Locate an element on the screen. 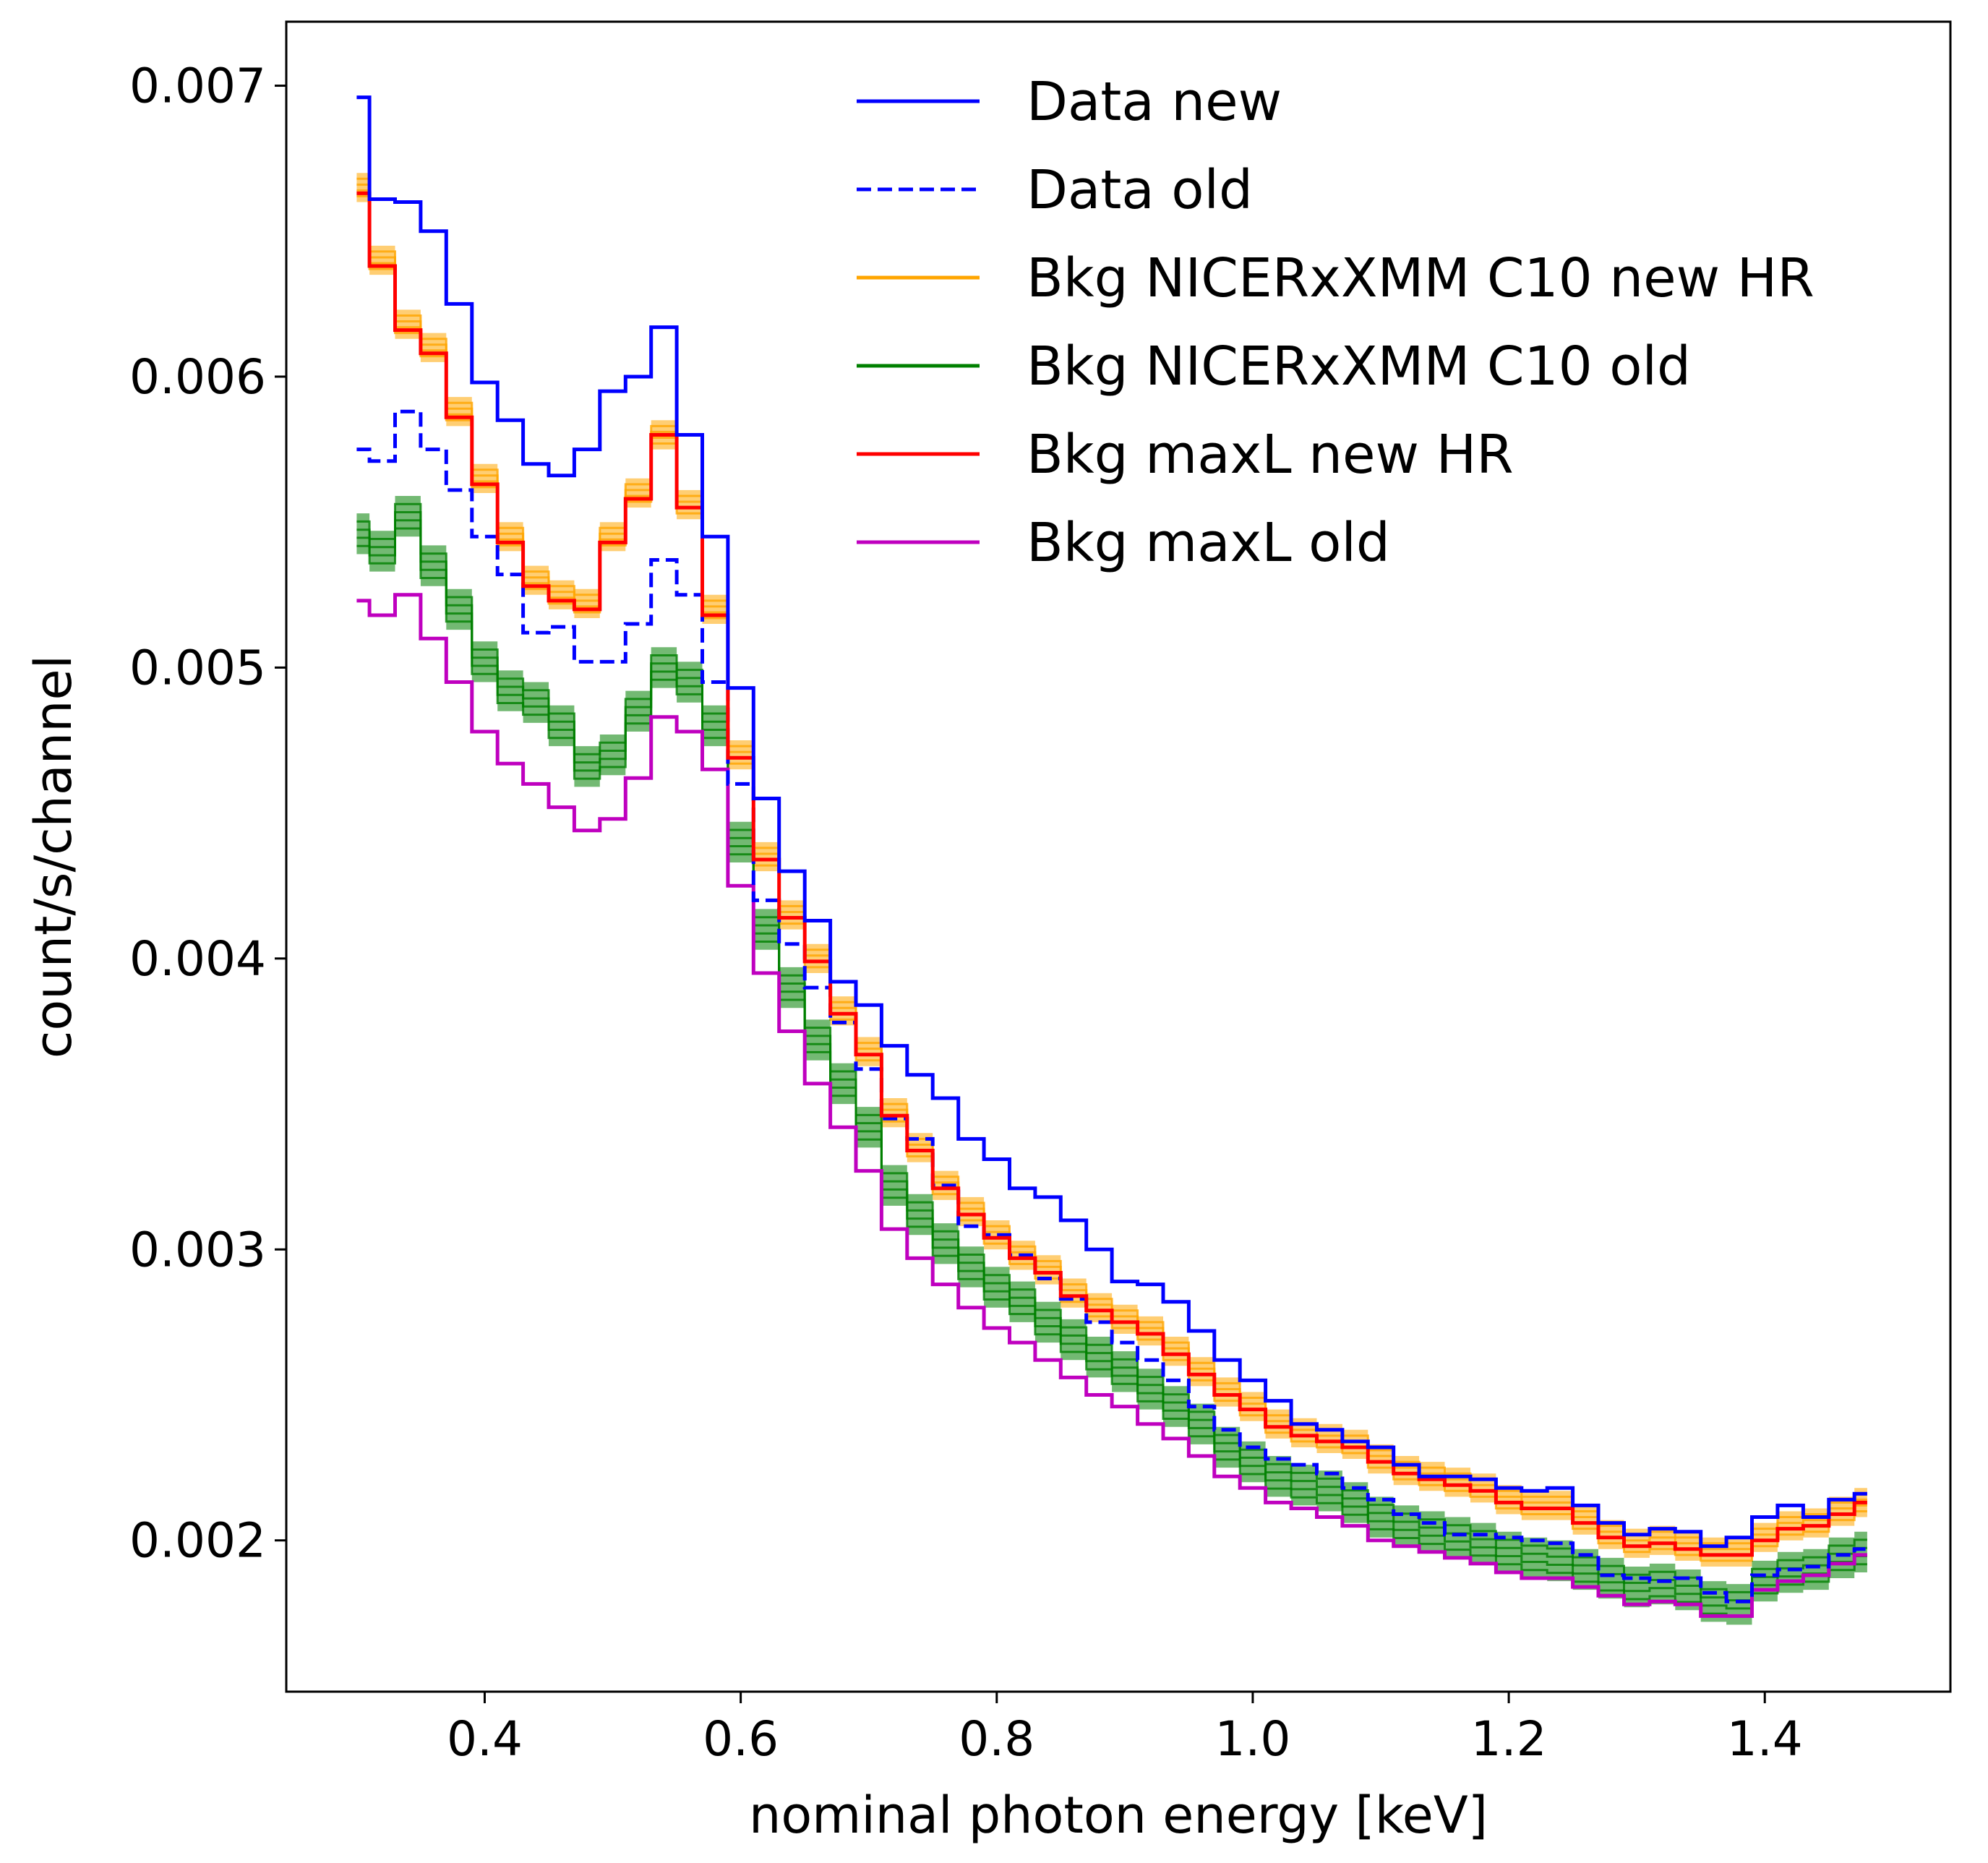 The width and height of the screenshot is (1988, 1863). legend-label: Data new is located at coordinates (1154, 102).